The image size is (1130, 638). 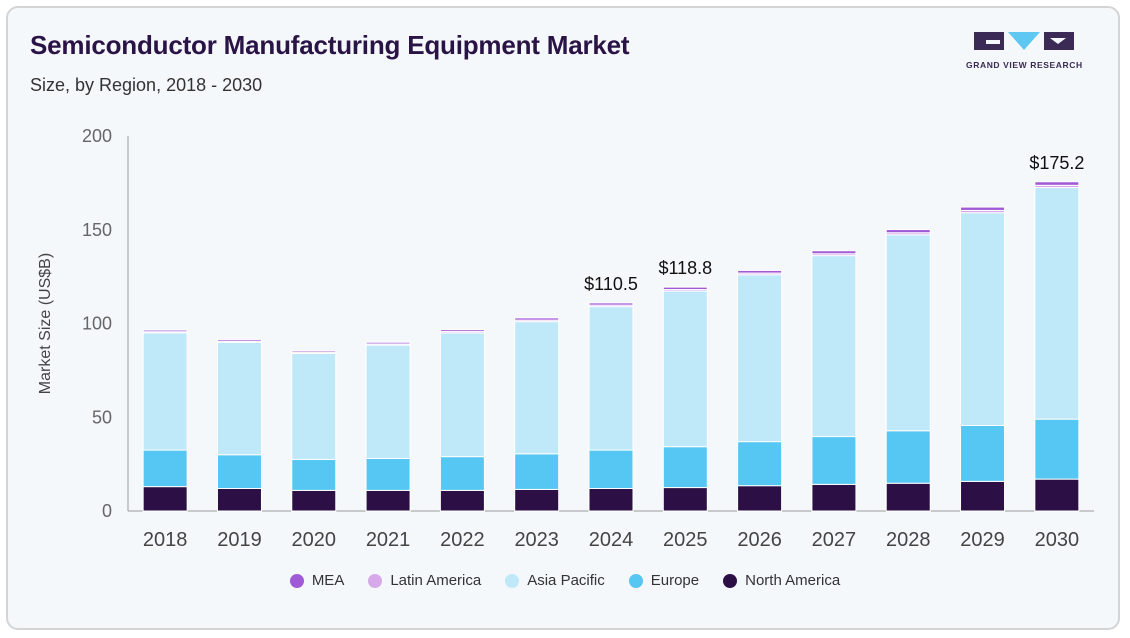 I want to click on x-tick-label: 2025, so click(x=685, y=540).